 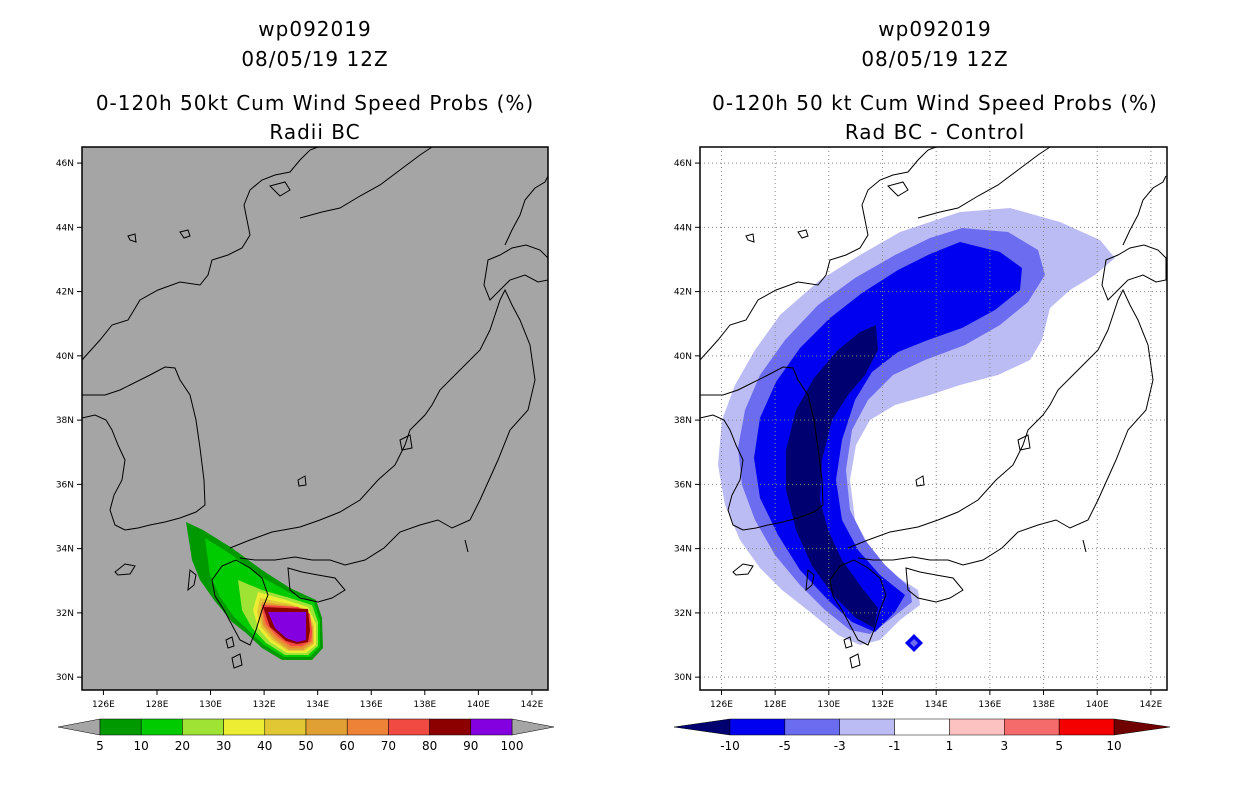 I want to click on left-coast-sakhalin, so click(x=526, y=210).